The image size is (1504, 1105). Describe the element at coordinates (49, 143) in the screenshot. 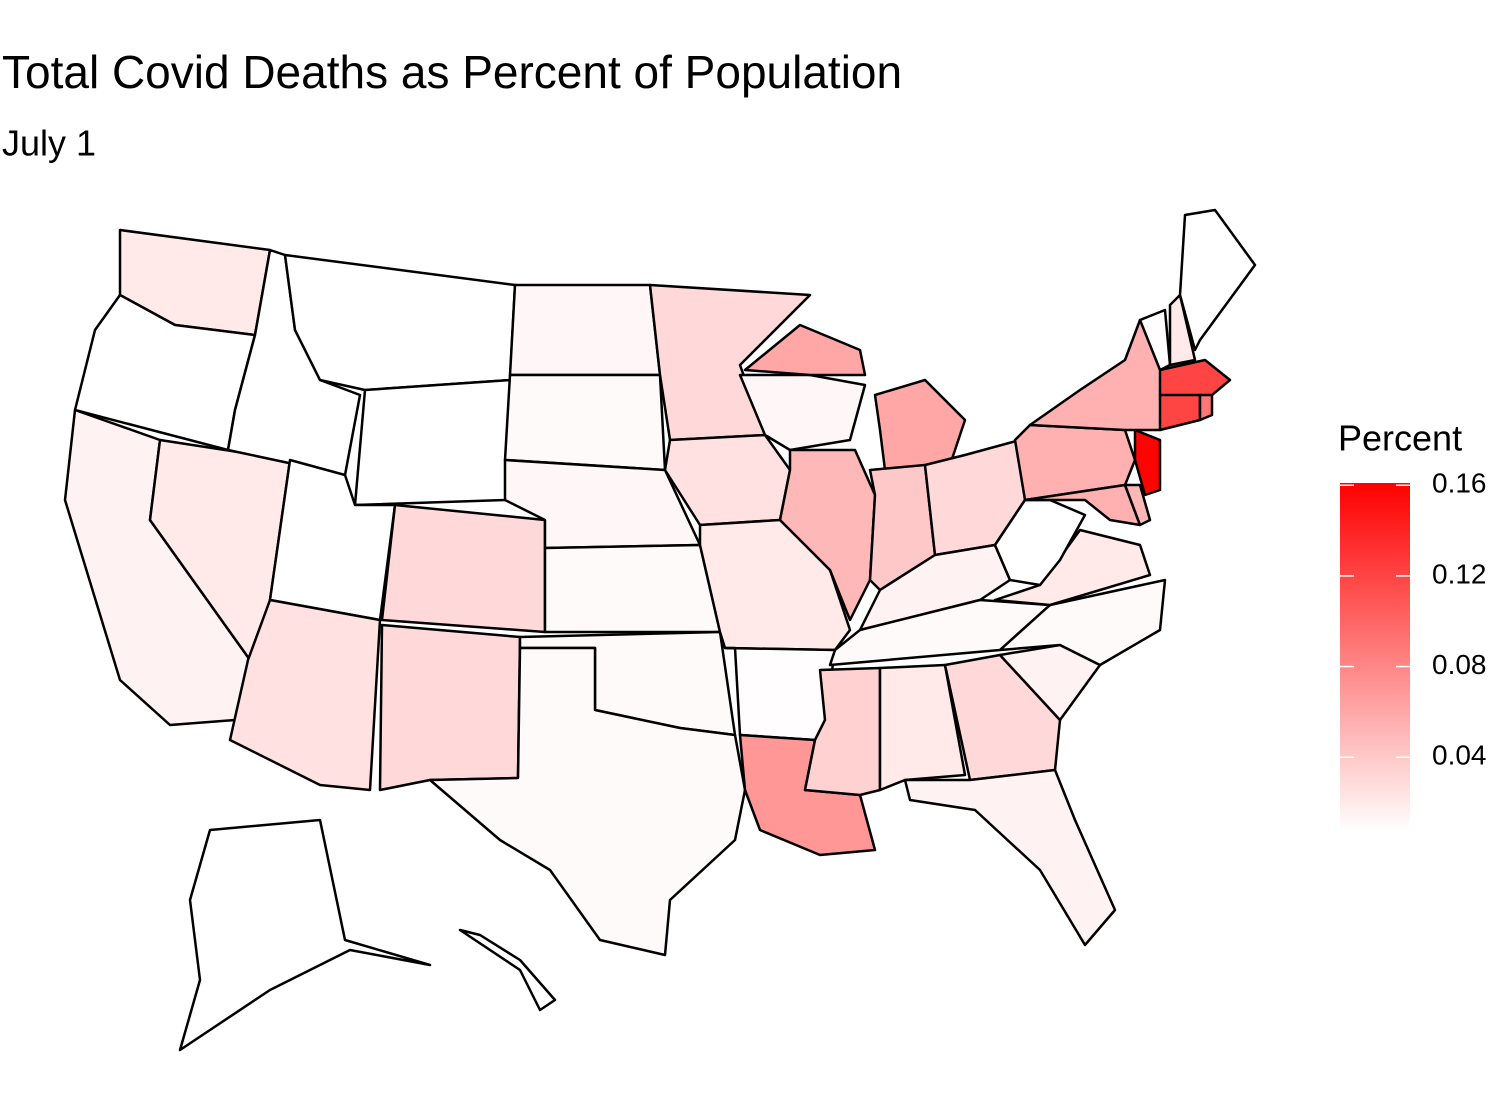

I see `chart-subtitle: July 1` at that location.